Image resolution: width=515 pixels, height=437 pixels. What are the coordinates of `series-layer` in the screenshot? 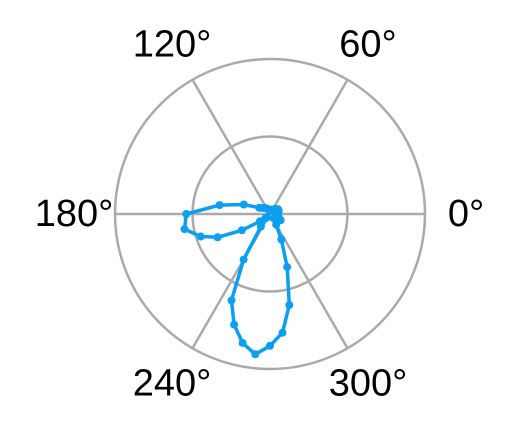 It's located at (237, 279).